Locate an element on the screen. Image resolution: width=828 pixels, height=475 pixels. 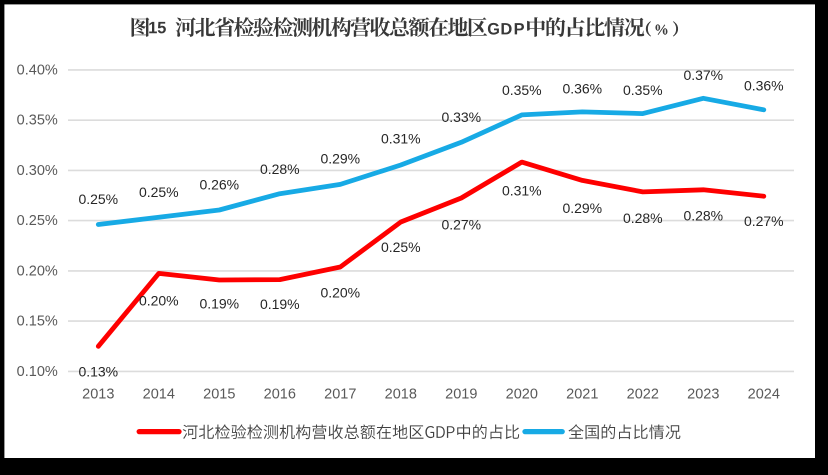
svg-text: 2018 is located at coordinates (401, 394).